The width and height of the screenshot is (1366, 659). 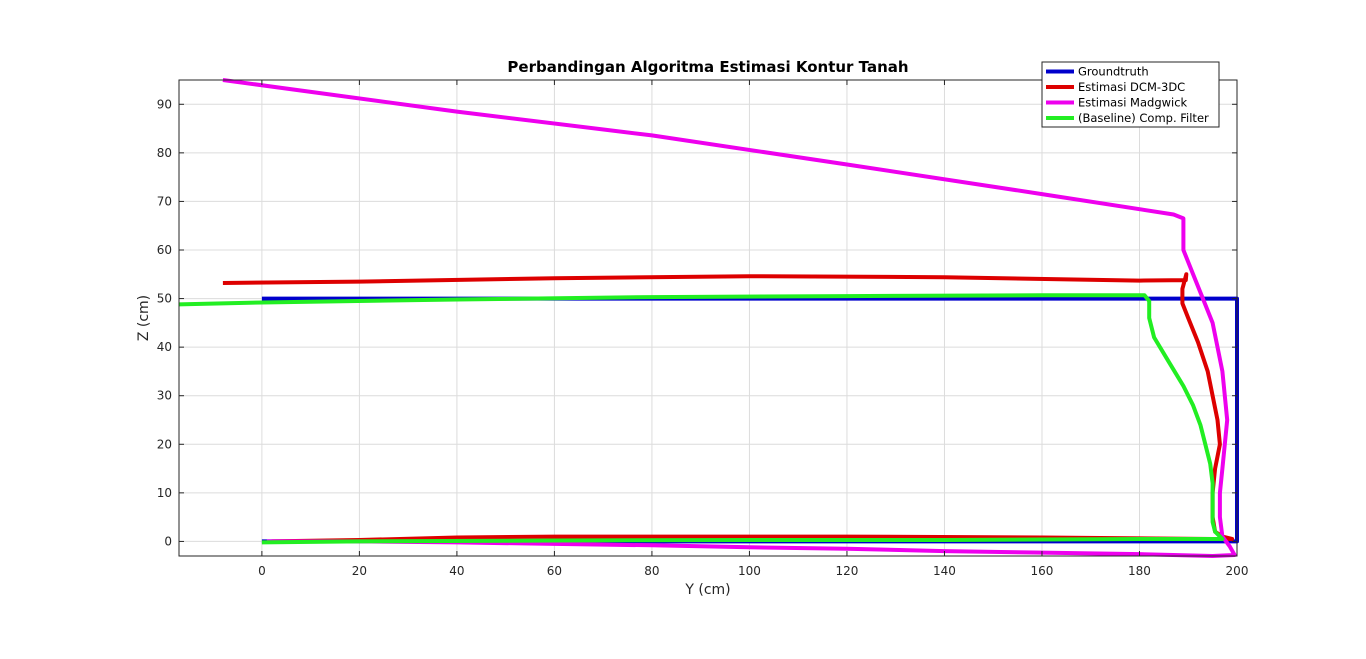 What do you see at coordinates (164, 201) in the screenshot?
I see `y-tick-label: 70` at bounding box center [164, 201].